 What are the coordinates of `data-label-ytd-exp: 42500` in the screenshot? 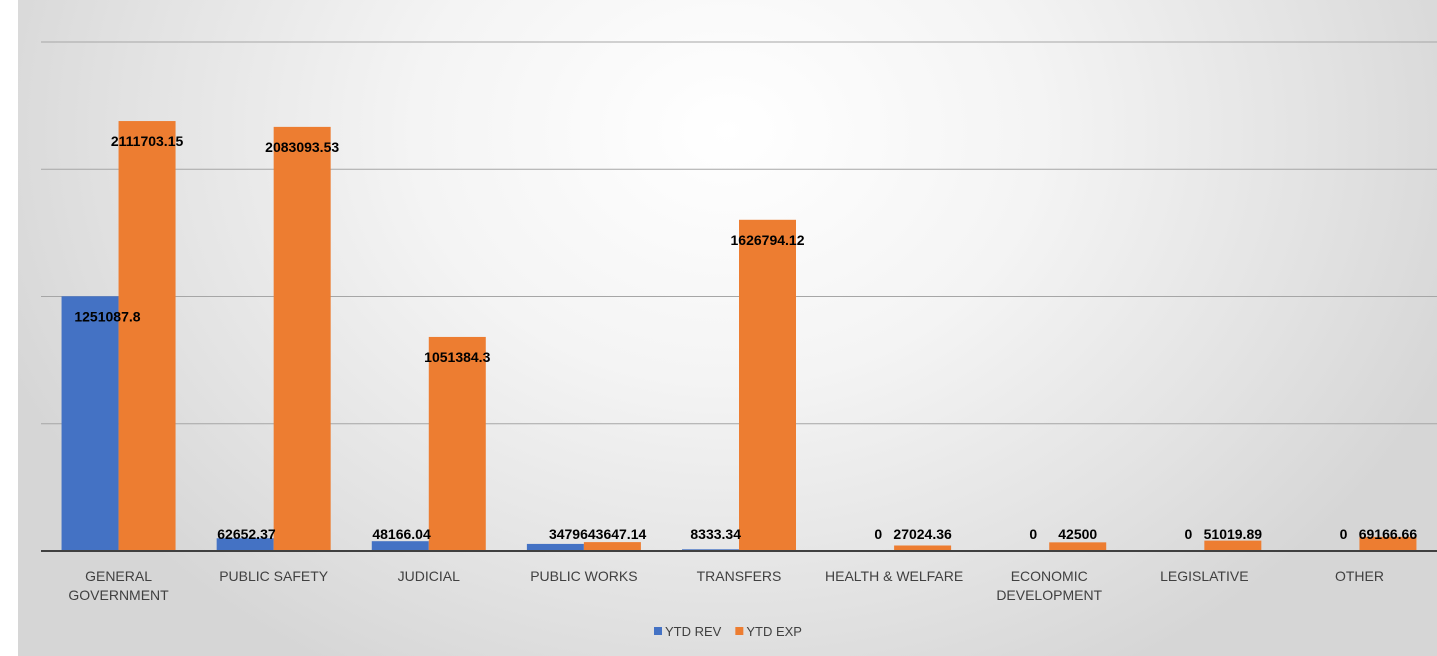 It's located at (1077, 534).